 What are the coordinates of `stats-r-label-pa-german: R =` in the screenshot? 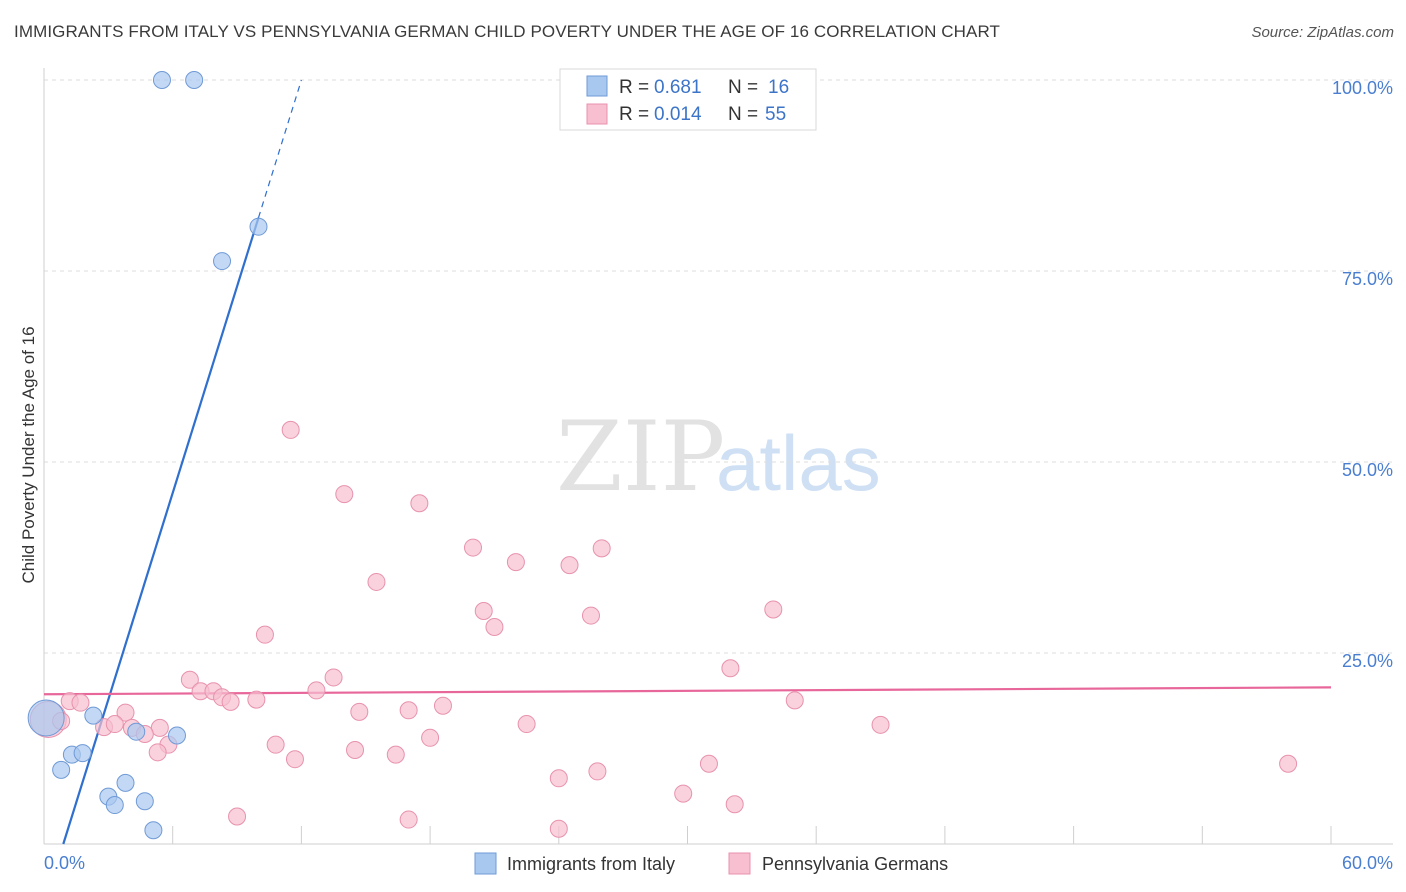 It's located at (634, 114).